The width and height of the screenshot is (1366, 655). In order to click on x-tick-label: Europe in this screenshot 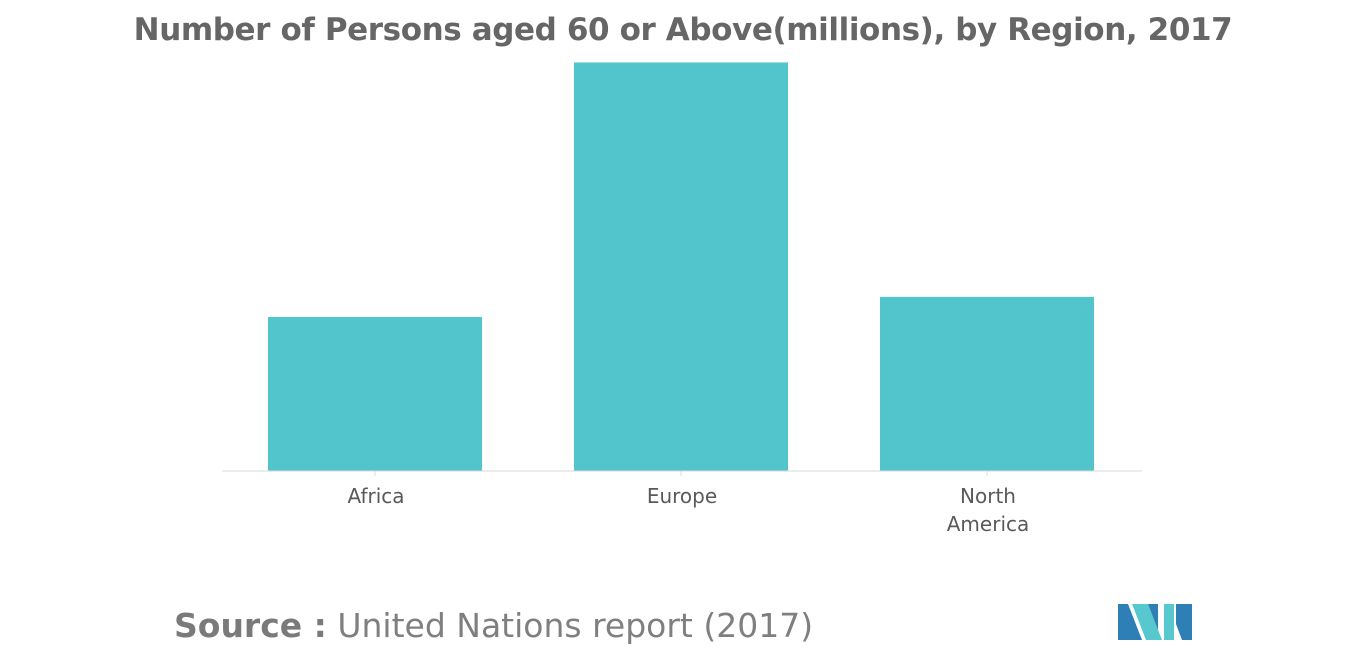, I will do `click(682, 496)`.